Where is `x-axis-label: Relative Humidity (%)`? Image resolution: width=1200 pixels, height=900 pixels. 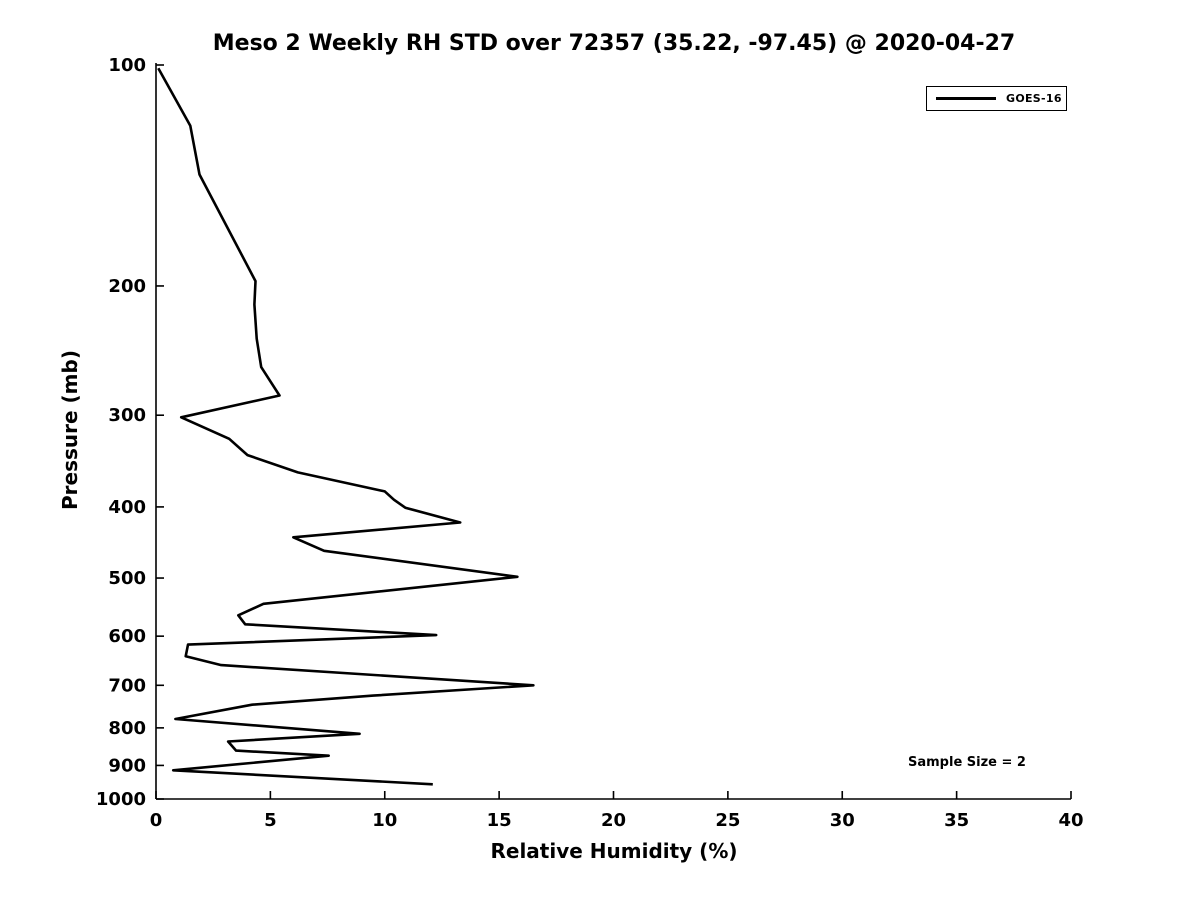 x-axis-label: Relative Humidity (%) is located at coordinates (614, 851).